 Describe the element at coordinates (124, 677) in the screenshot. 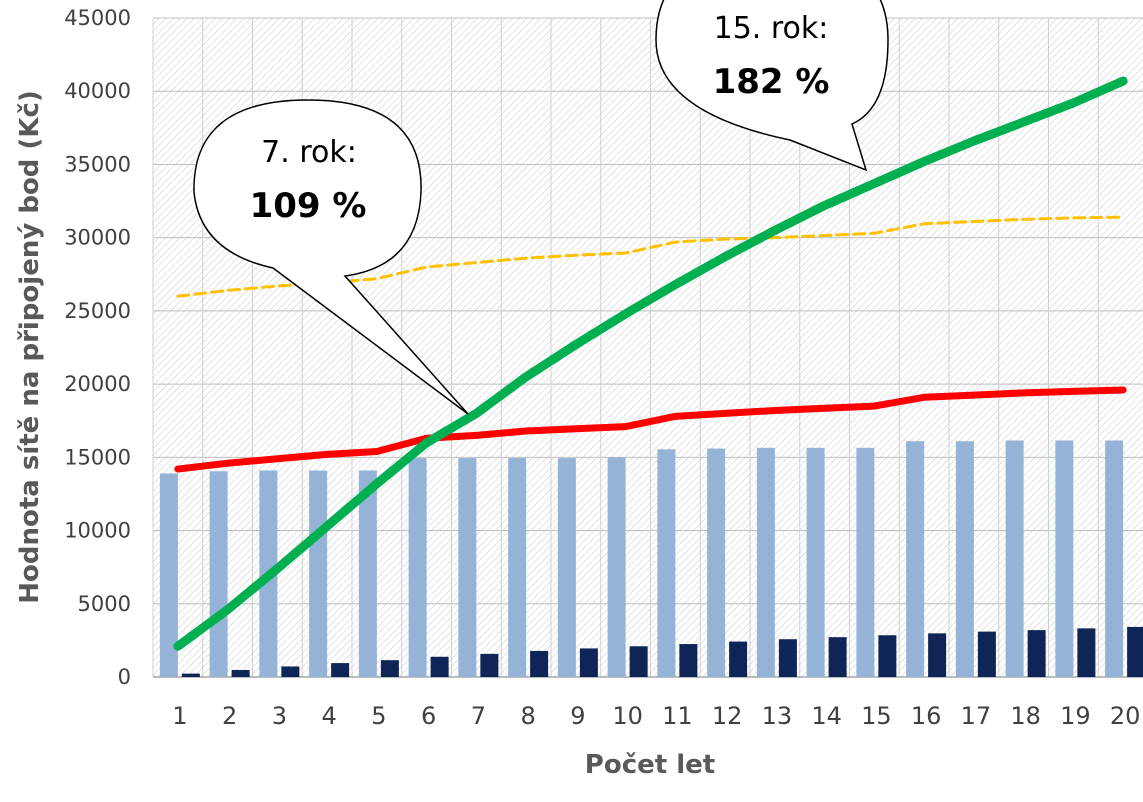

I see `y-tick-label: 0` at that location.